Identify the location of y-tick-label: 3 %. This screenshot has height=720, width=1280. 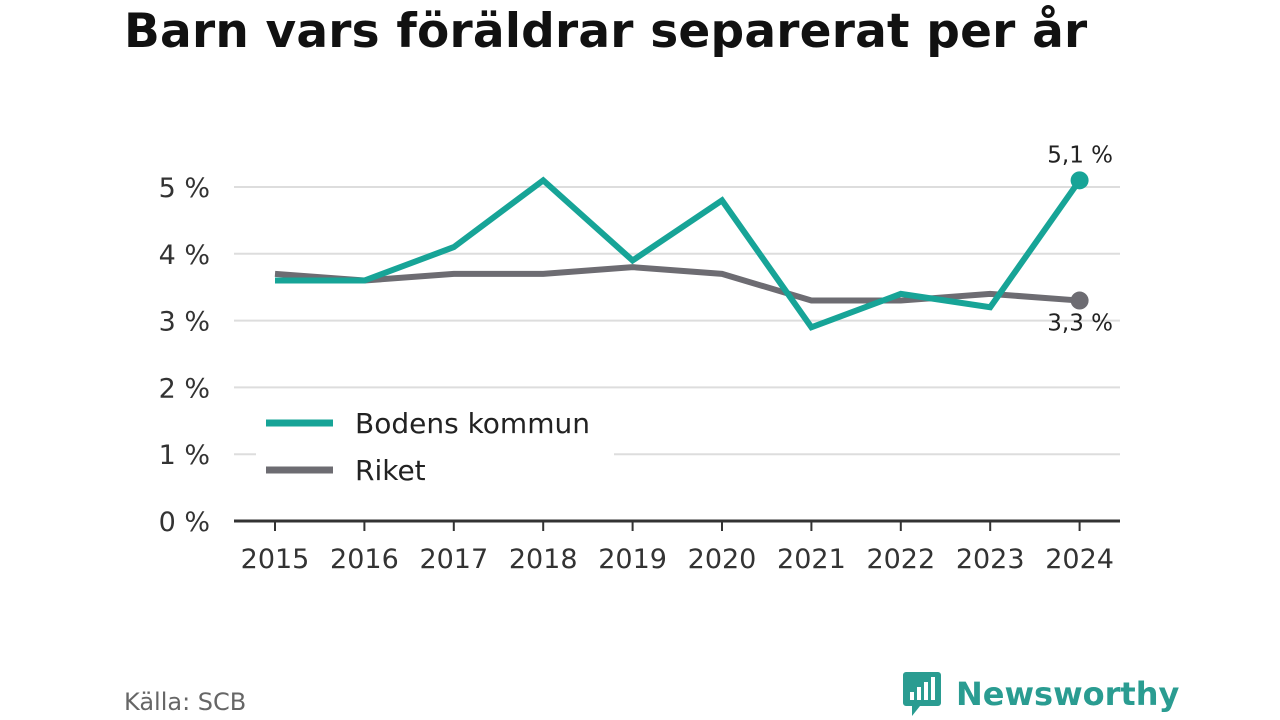
(184, 322).